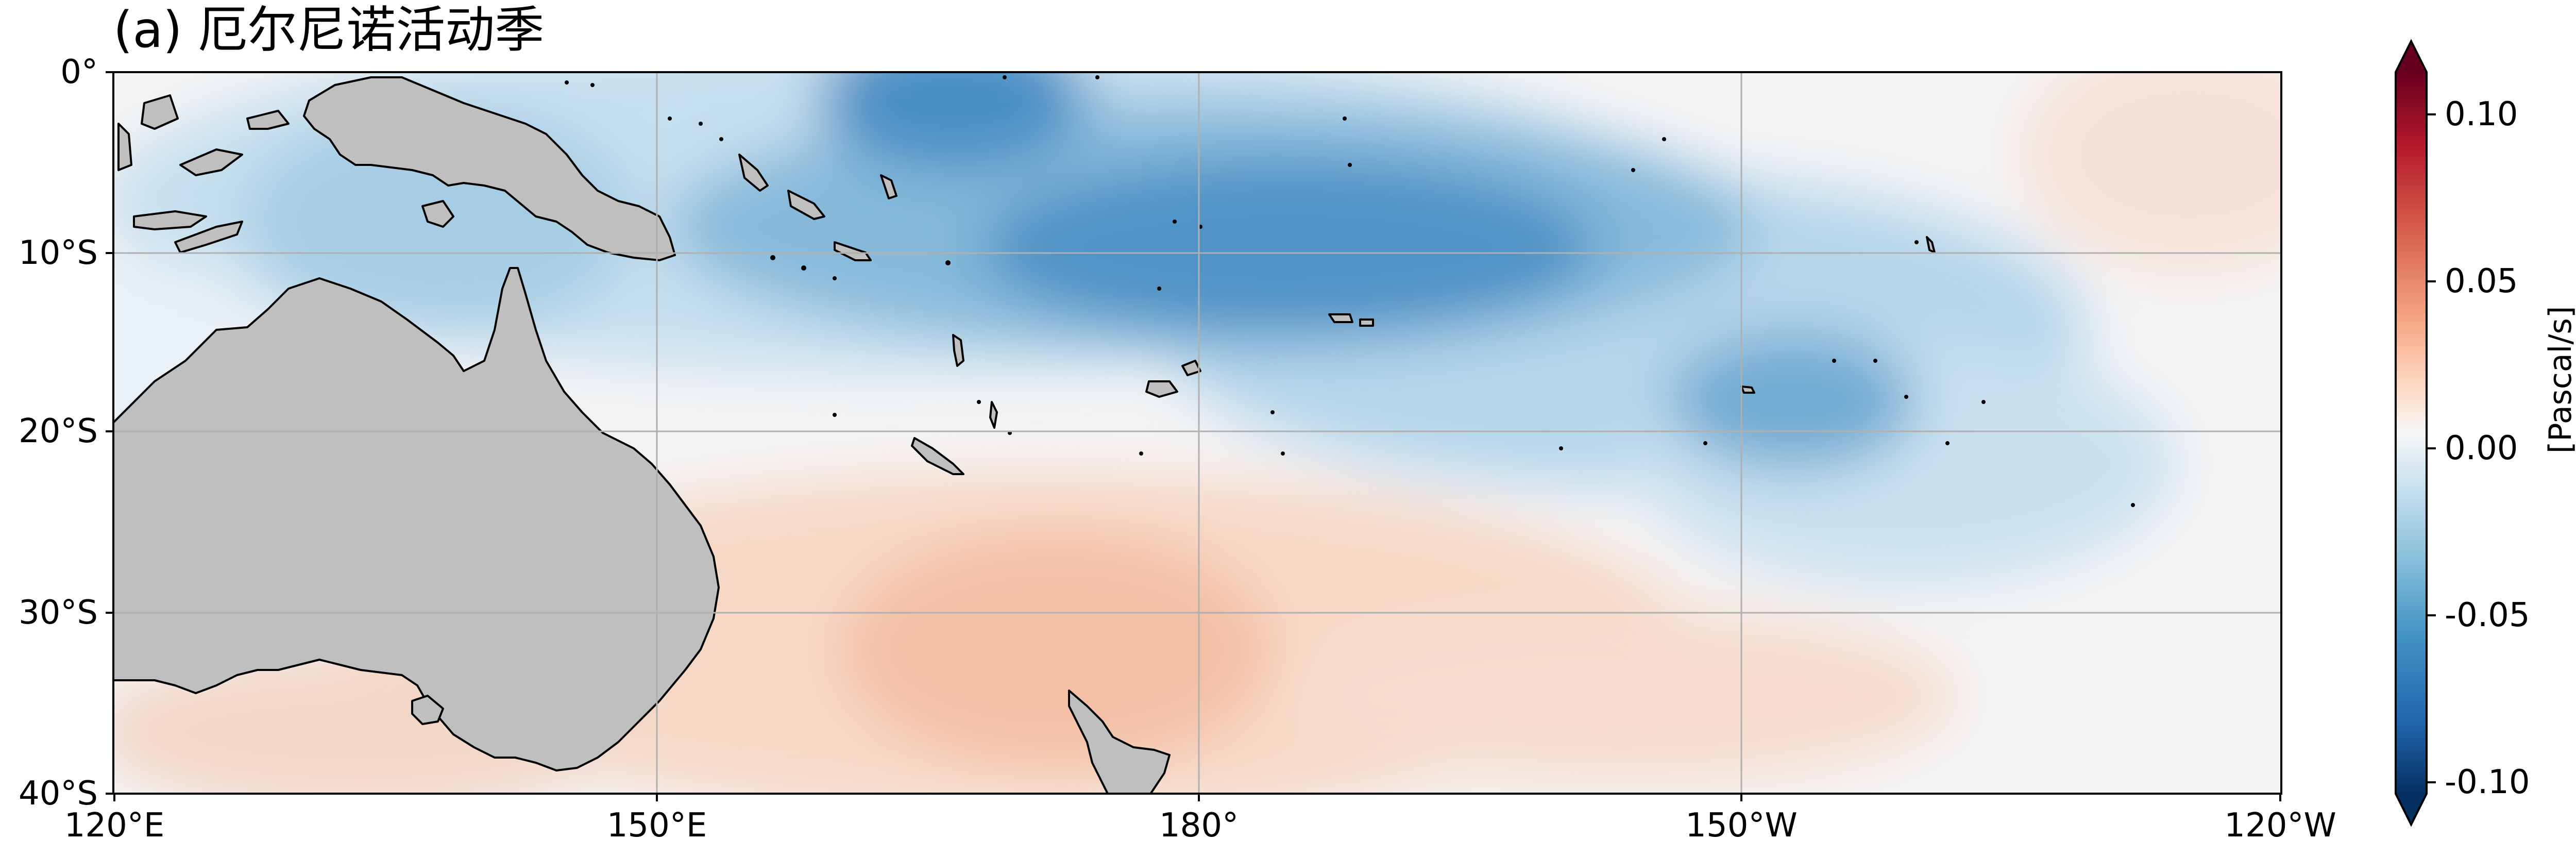 This screenshot has width=2576, height=856. Describe the element at coordinates (2481, 281) in the screenshot. I see `colorbar-tick-005: 0.05` at that location.